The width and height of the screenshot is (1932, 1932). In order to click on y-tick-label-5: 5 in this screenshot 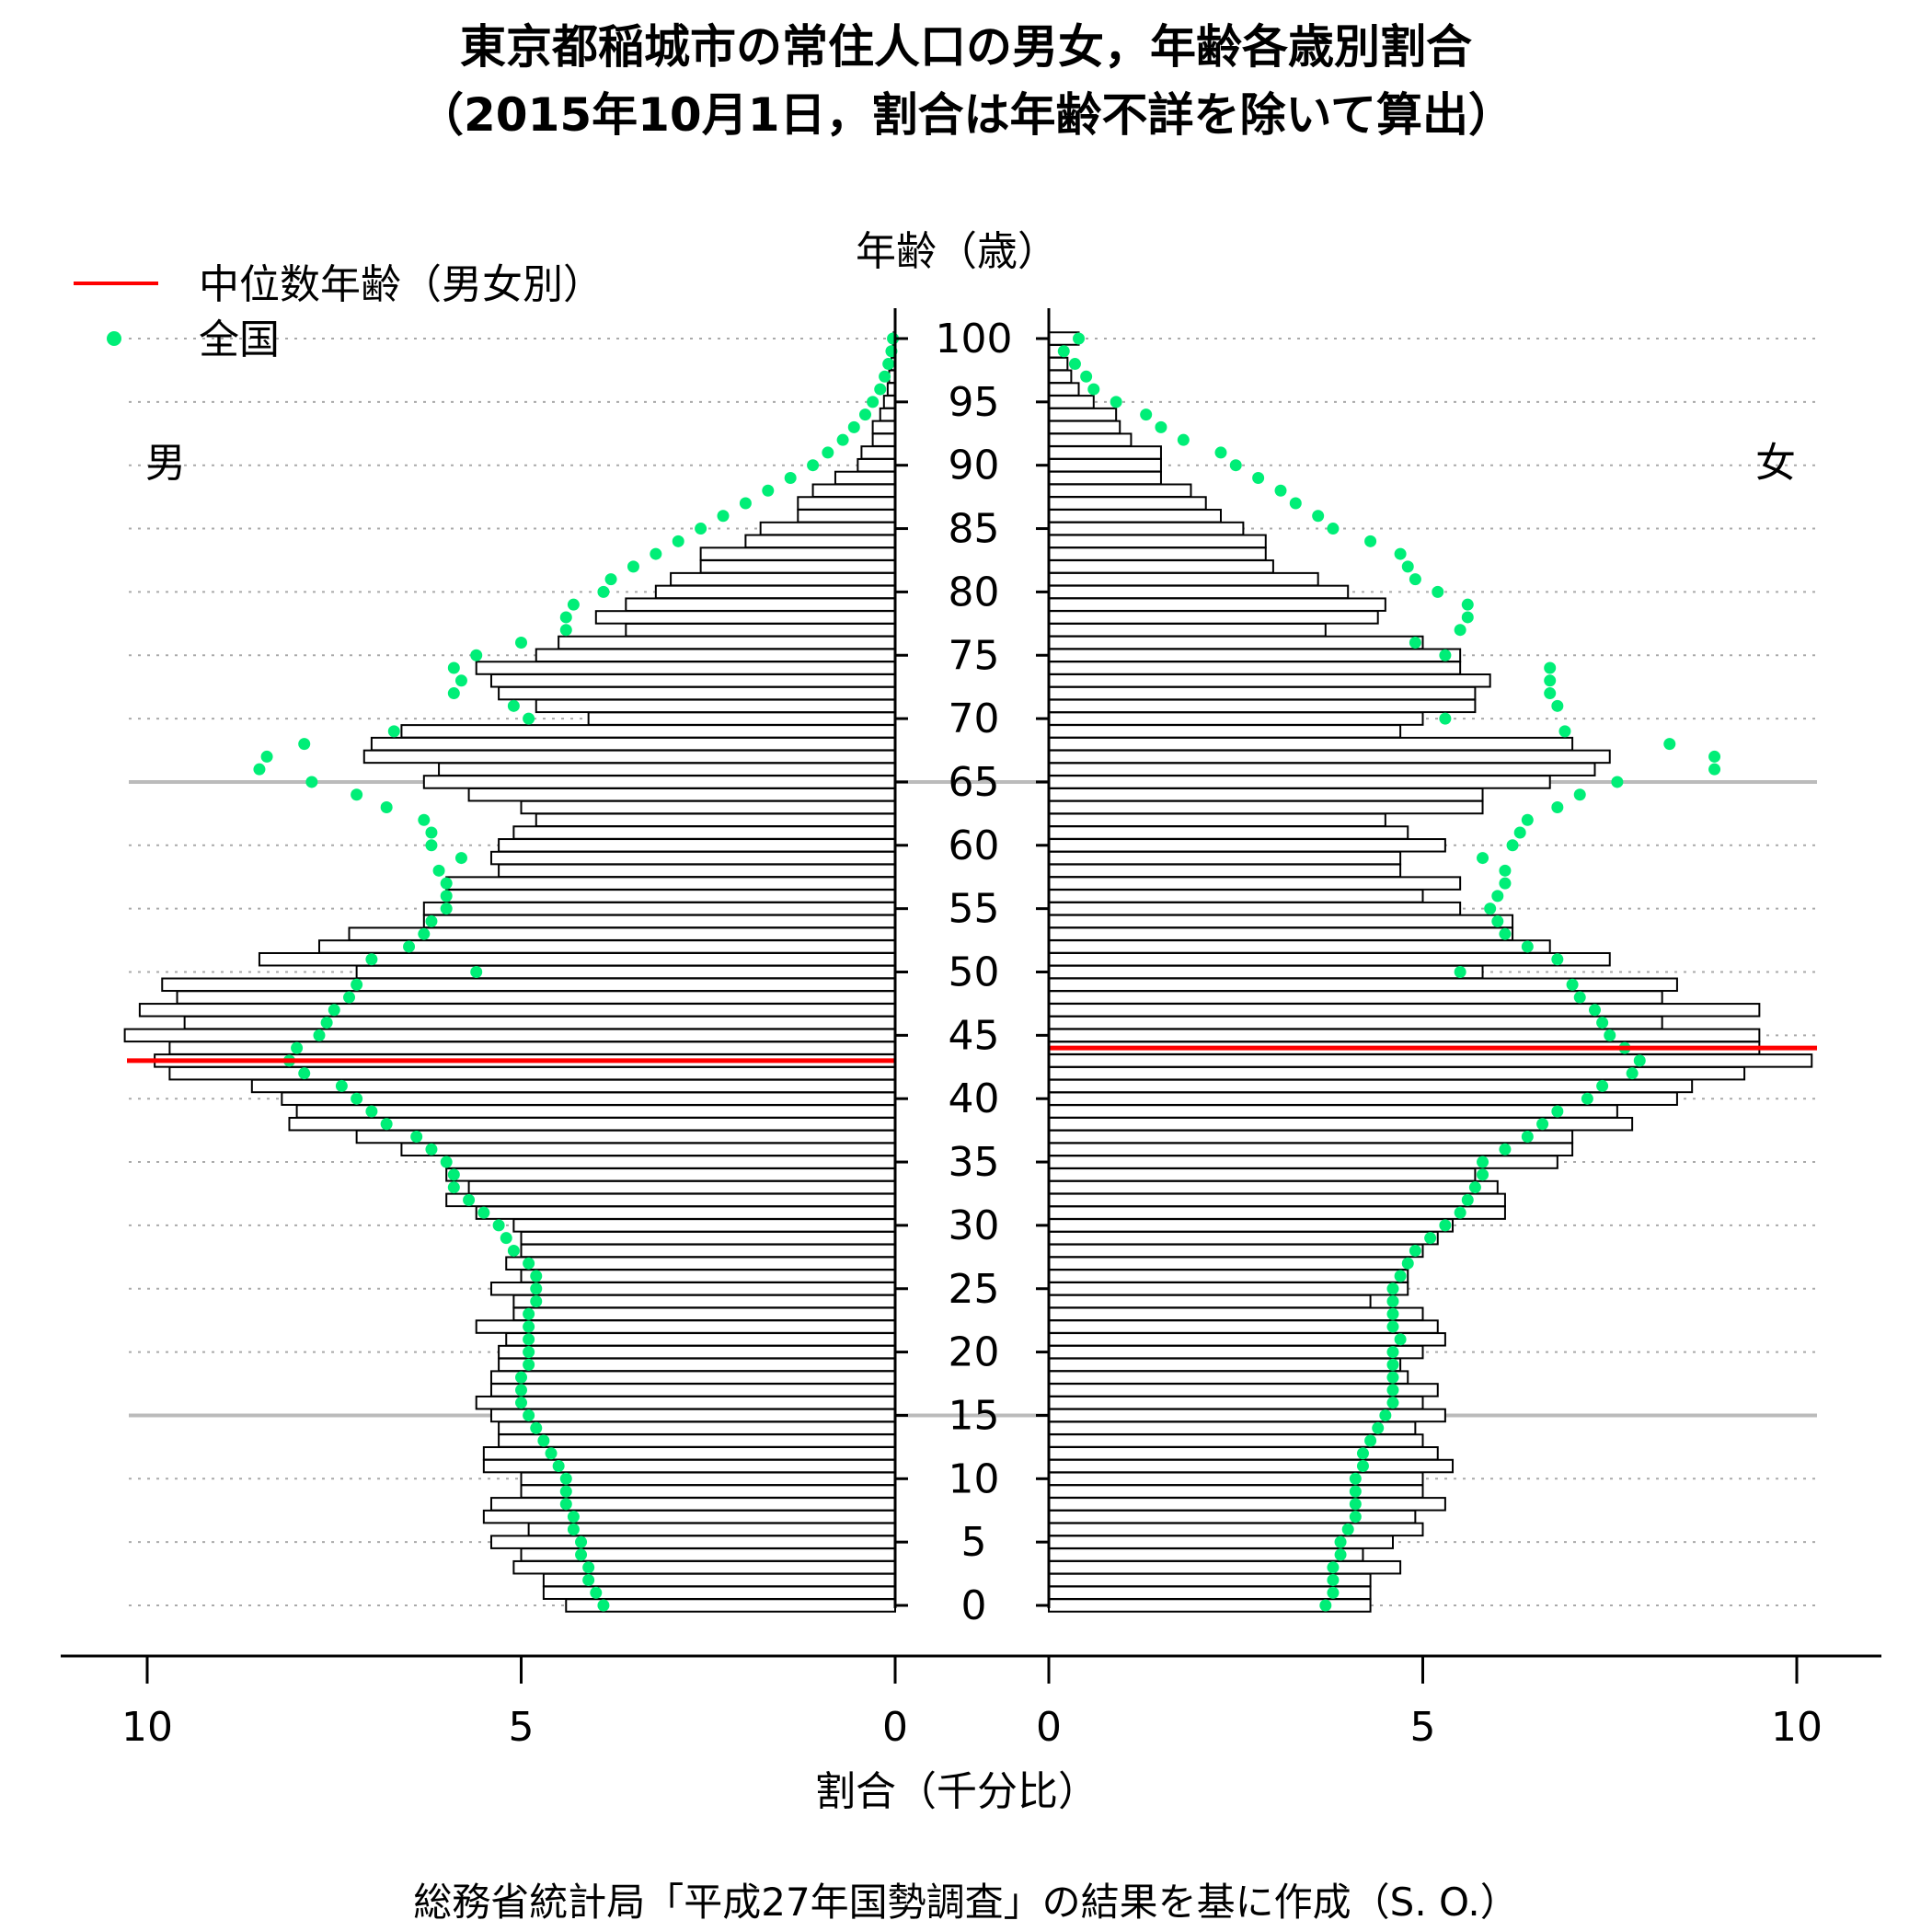, I will do `click(974, 1542)`.